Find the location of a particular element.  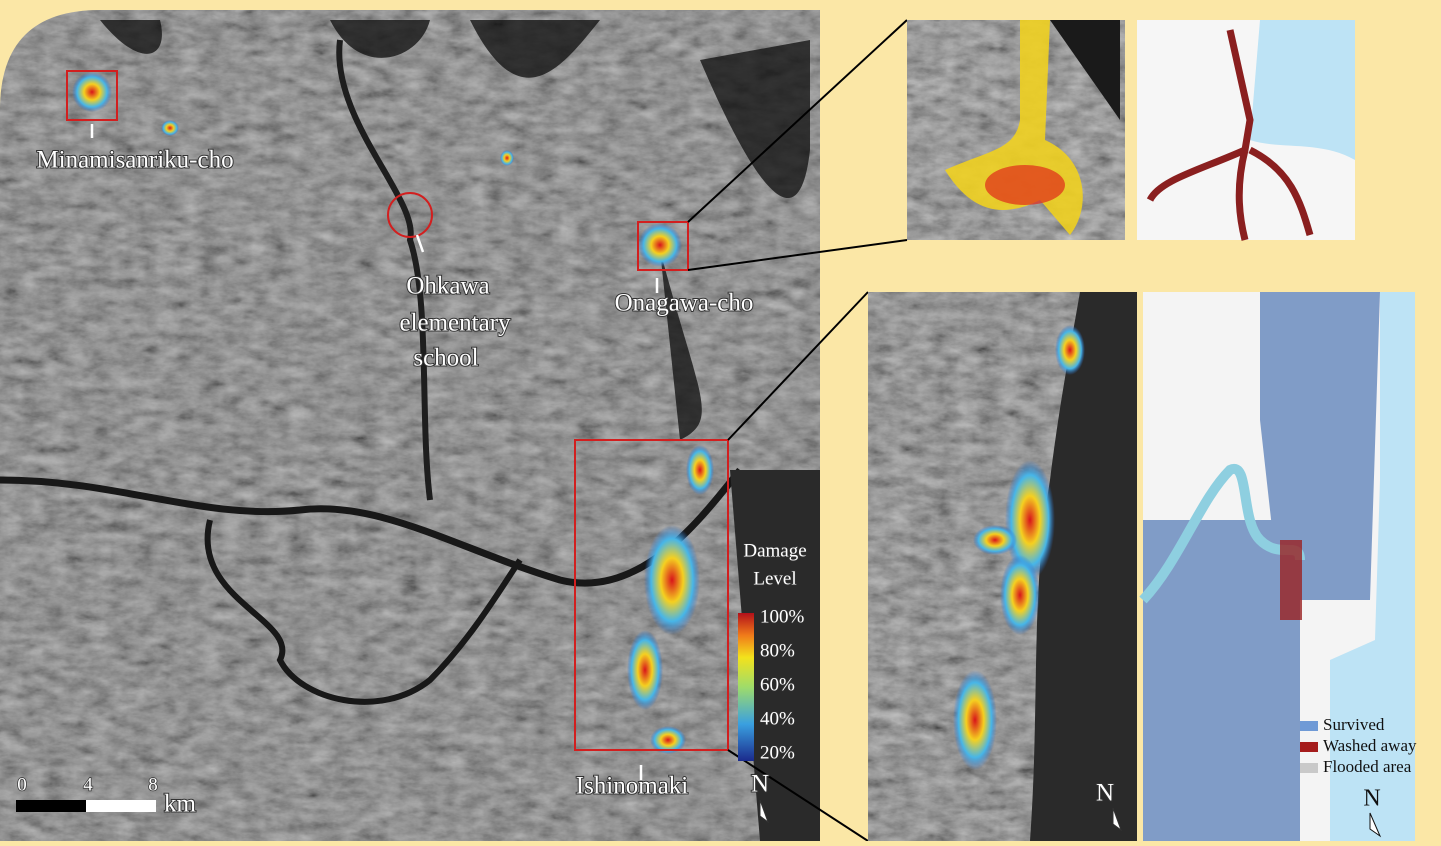

colorbar-tick: 100% is located at coordinates (782, 616).